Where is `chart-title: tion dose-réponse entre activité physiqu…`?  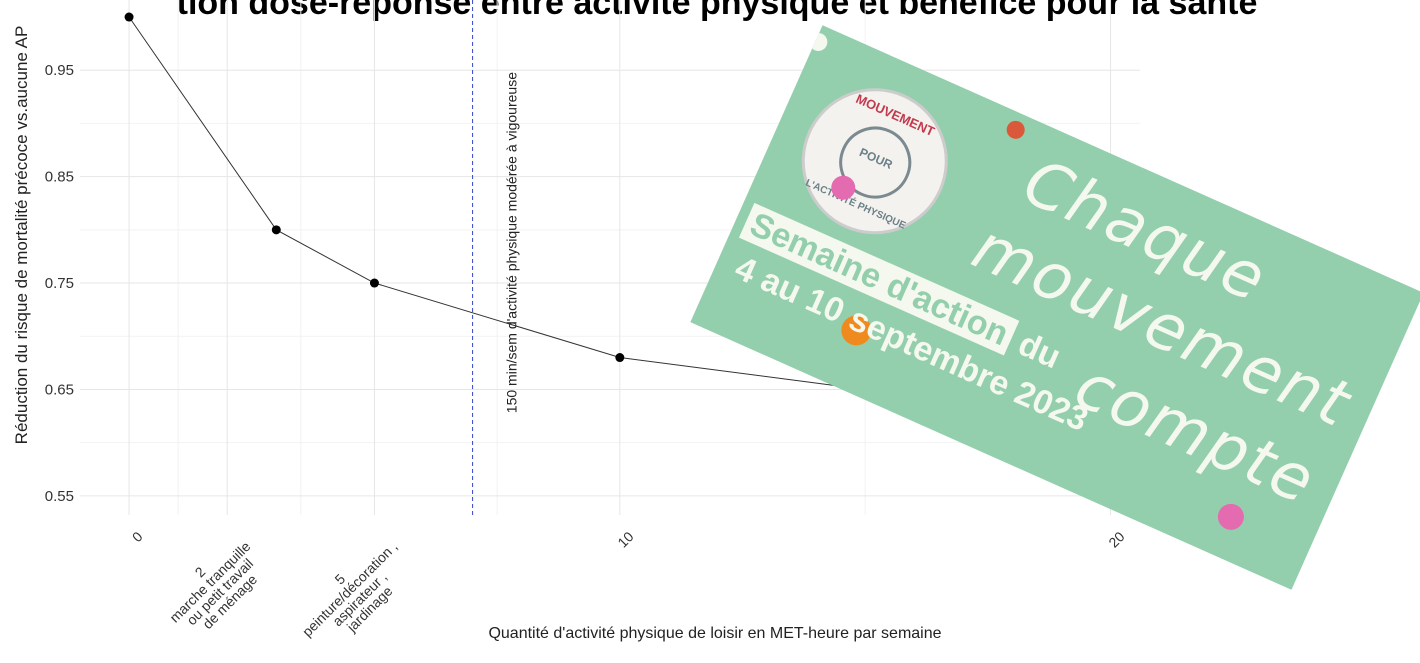
chart-title: tion dose-réponse entre activité physiqu… is located at coordinates (717, 11).